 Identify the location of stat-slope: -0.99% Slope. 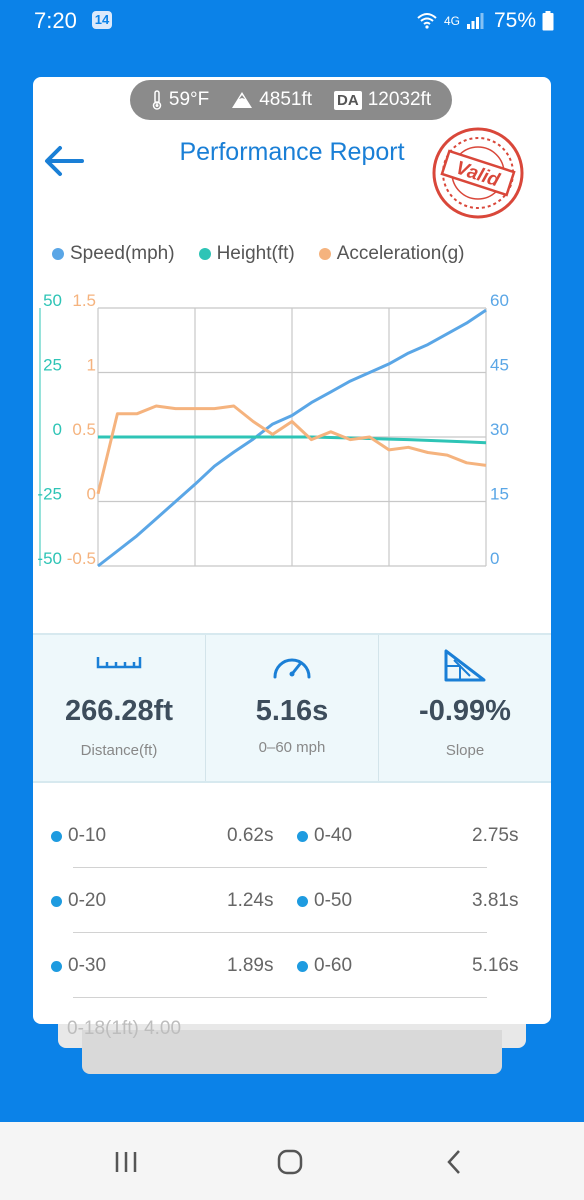
(464, 708).